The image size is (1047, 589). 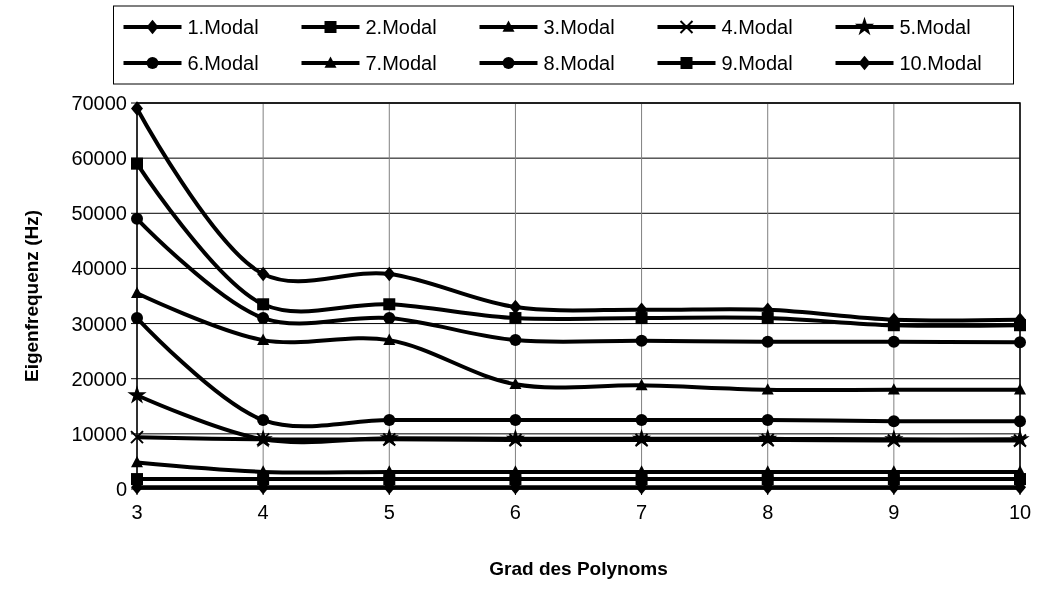 I want to click on y-tick-label: 40000, so click(x=99, y=268).